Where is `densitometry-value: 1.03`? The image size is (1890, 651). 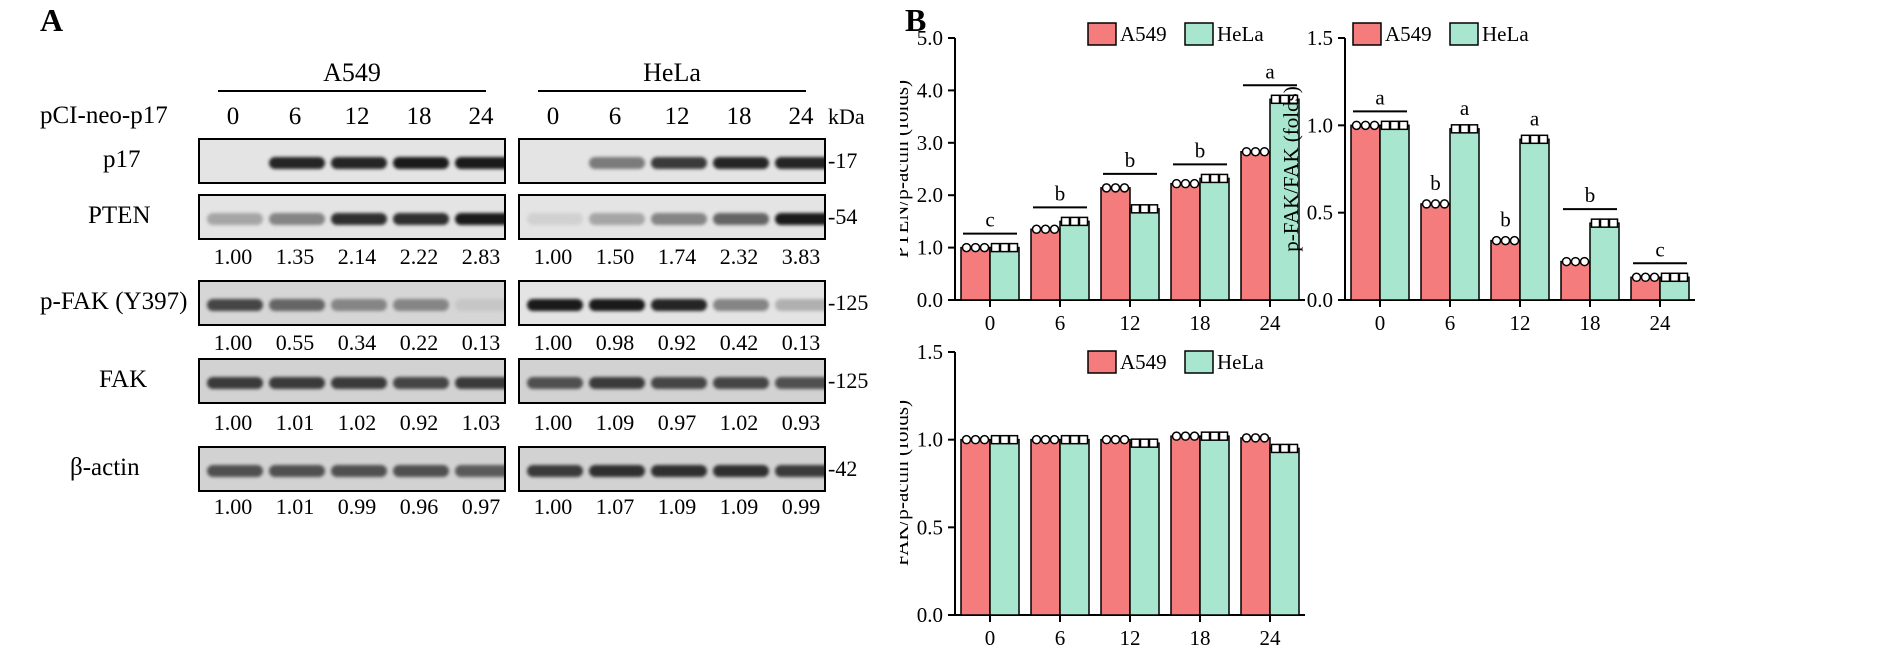 densitometry-value: 1.03 is located at coordinates (481, 422).